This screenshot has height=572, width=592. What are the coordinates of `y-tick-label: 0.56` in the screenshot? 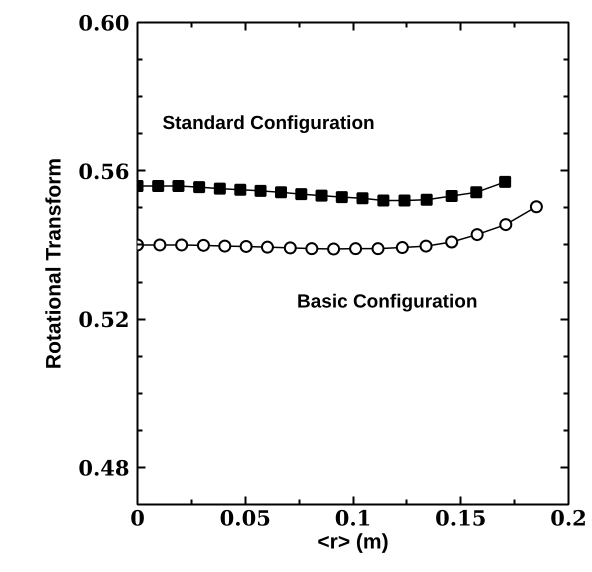 It's located at (104, 171).